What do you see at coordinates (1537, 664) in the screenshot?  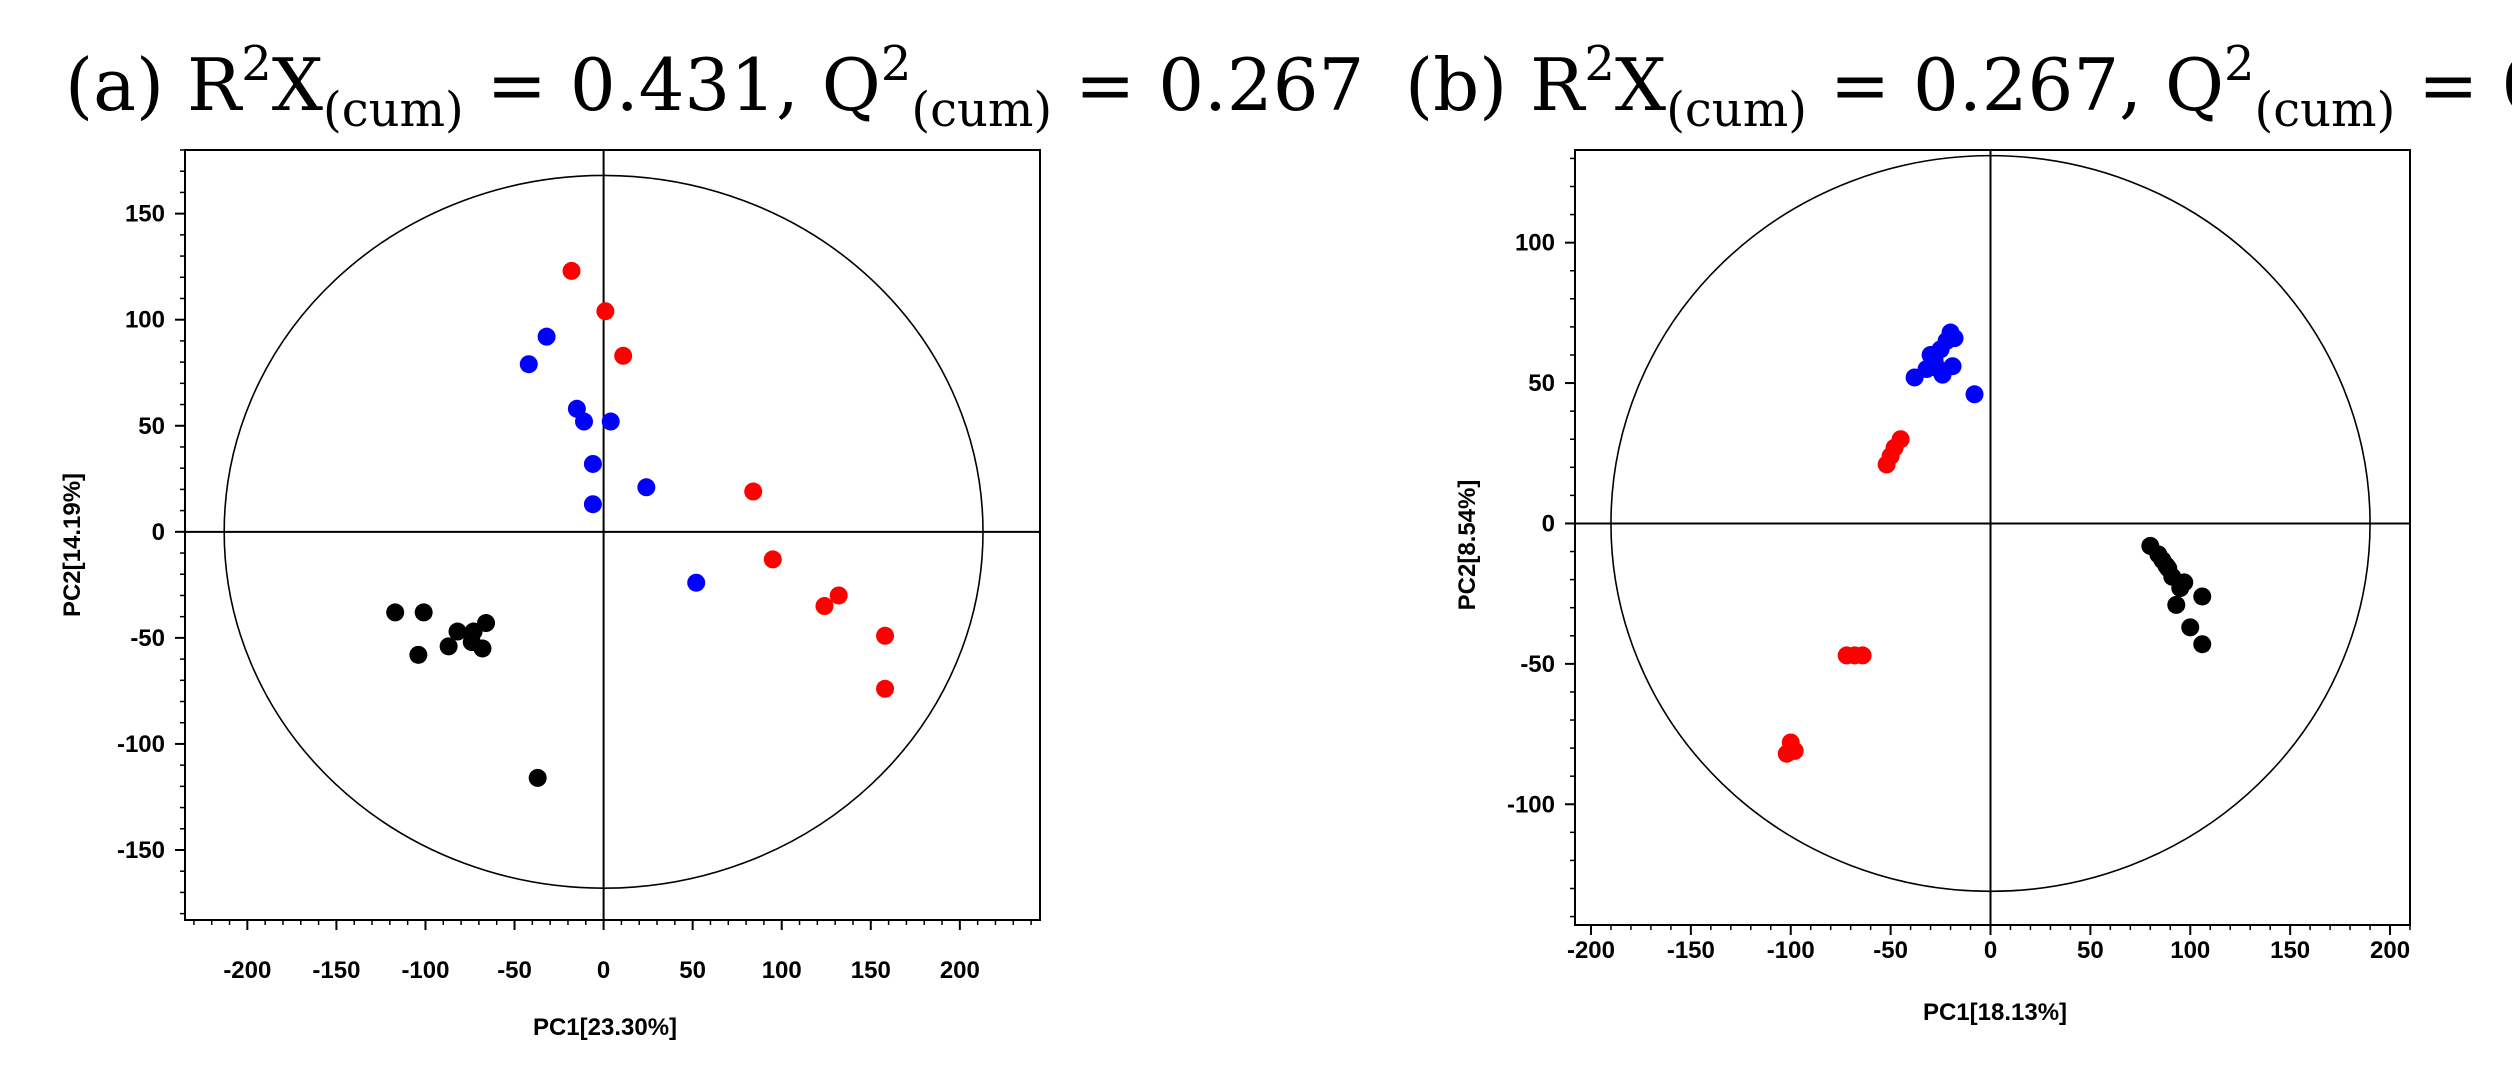 I see `panel-b-ytick-label: -50` at bounding box center [1537, 664].